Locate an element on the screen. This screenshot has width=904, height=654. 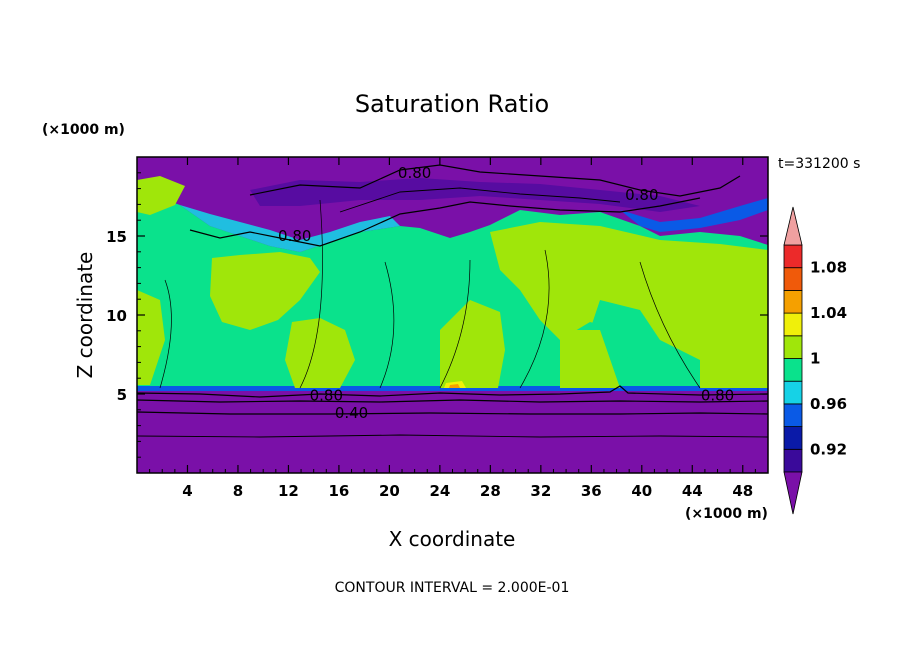
chart-title: Saturation Ratio is located at coordinates (452, 104).